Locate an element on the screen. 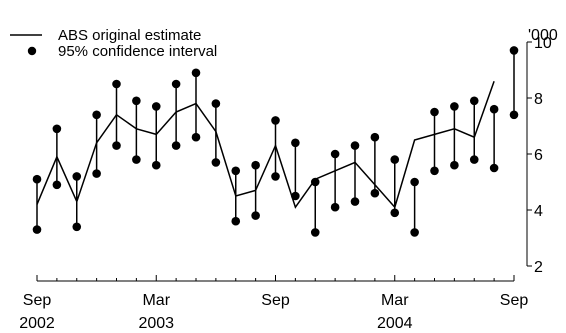 Image resolution: width=566 pixels, height=333 pixels. y-tick-label: 8 is located at coordinates (538, 99).